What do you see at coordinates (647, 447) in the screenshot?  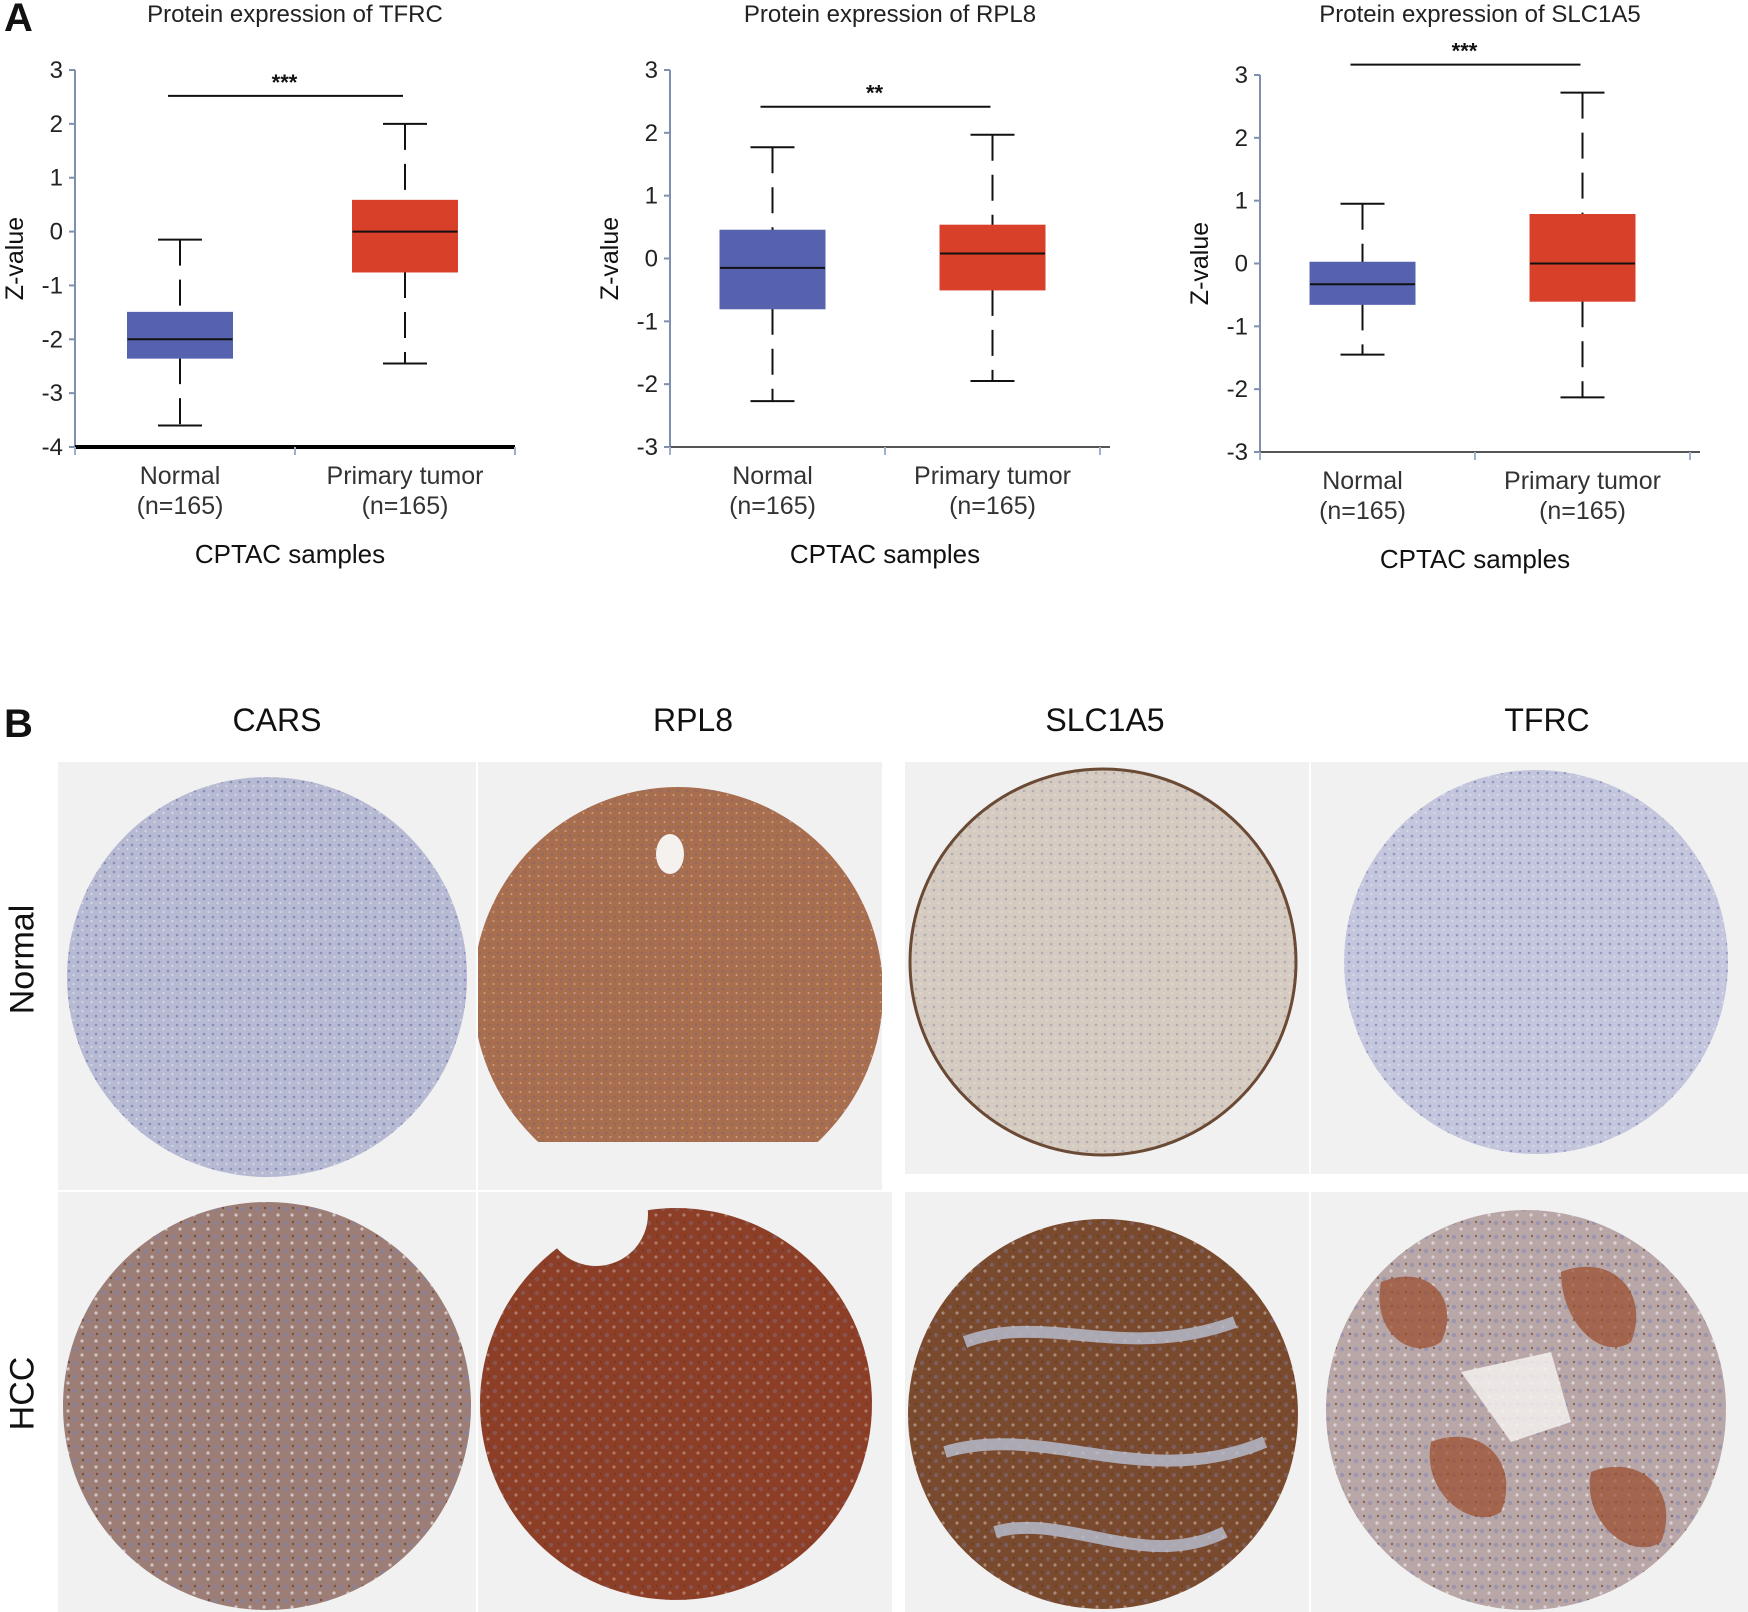 I see `chart1-ytick-label: -3` at bounding box center [647, 447].